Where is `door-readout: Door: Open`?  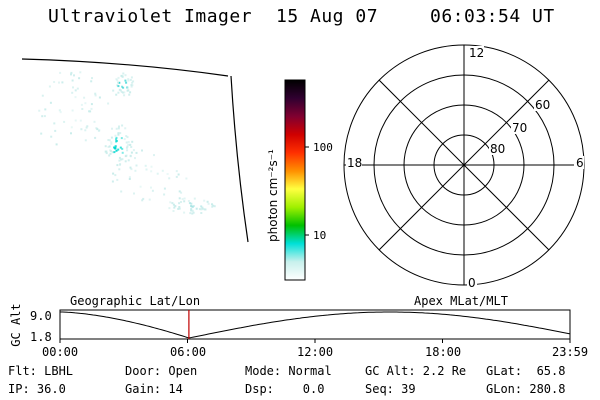 door-readout: Door: Open is located at coordinates (161, 371).